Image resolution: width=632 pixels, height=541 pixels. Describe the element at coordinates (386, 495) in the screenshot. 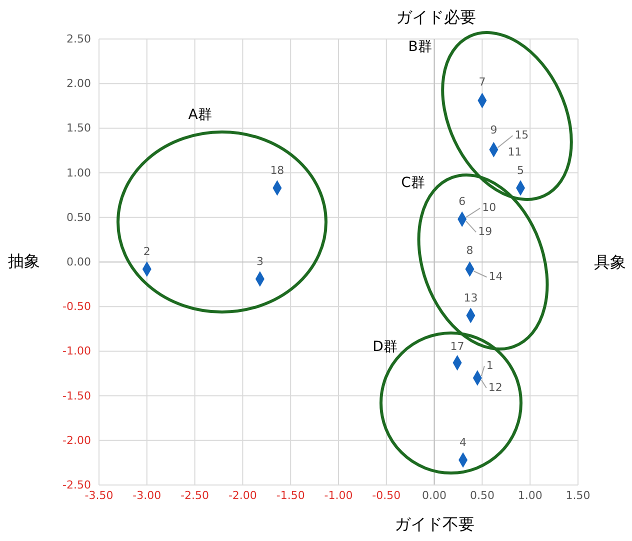

I see `x-tick-label: -0.50` at that location.